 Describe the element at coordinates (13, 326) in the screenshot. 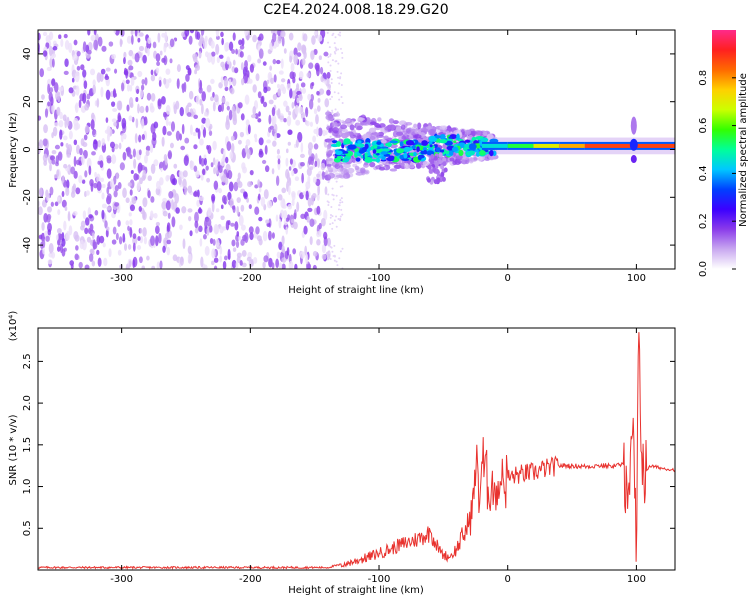

I see `snr-y-multiplier: (x10⁴)` at that location.